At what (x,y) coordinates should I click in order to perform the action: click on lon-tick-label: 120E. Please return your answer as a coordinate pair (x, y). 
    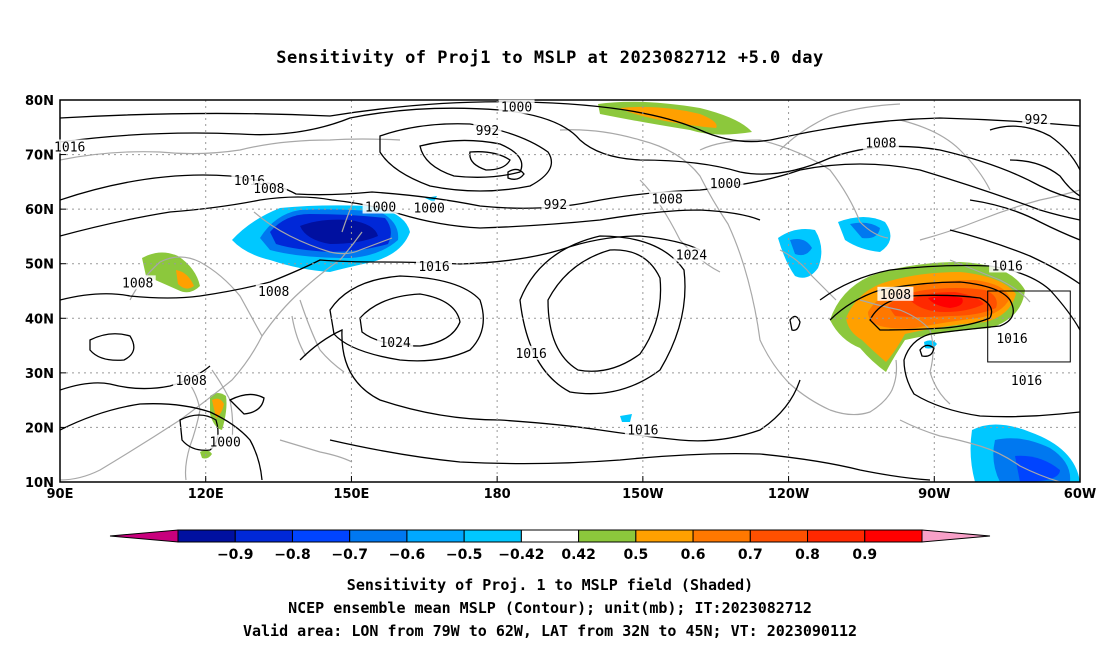
    Looking at the image, I should click on (206, 494).